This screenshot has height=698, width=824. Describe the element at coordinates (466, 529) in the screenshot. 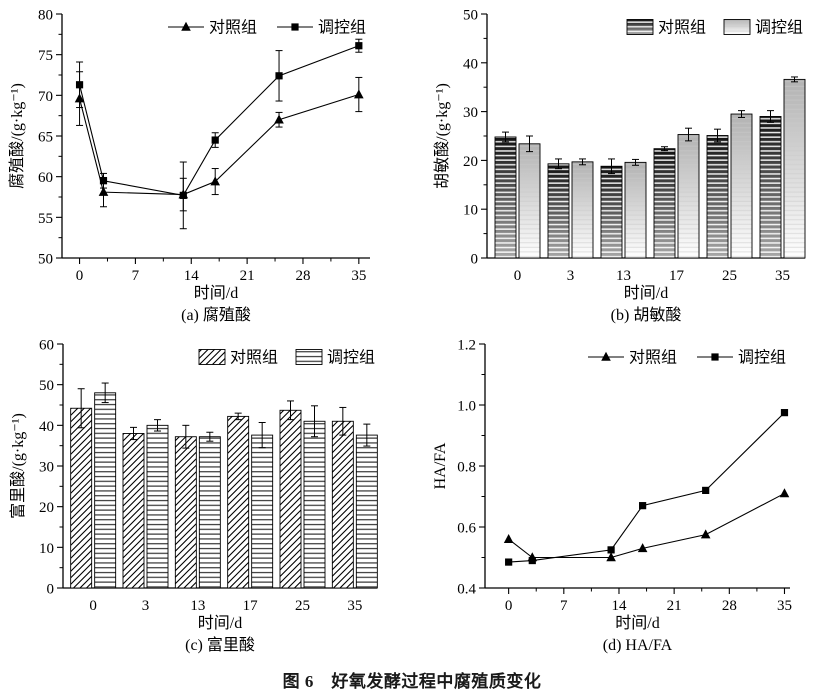

I see `svg-text: 0.6` at that location.